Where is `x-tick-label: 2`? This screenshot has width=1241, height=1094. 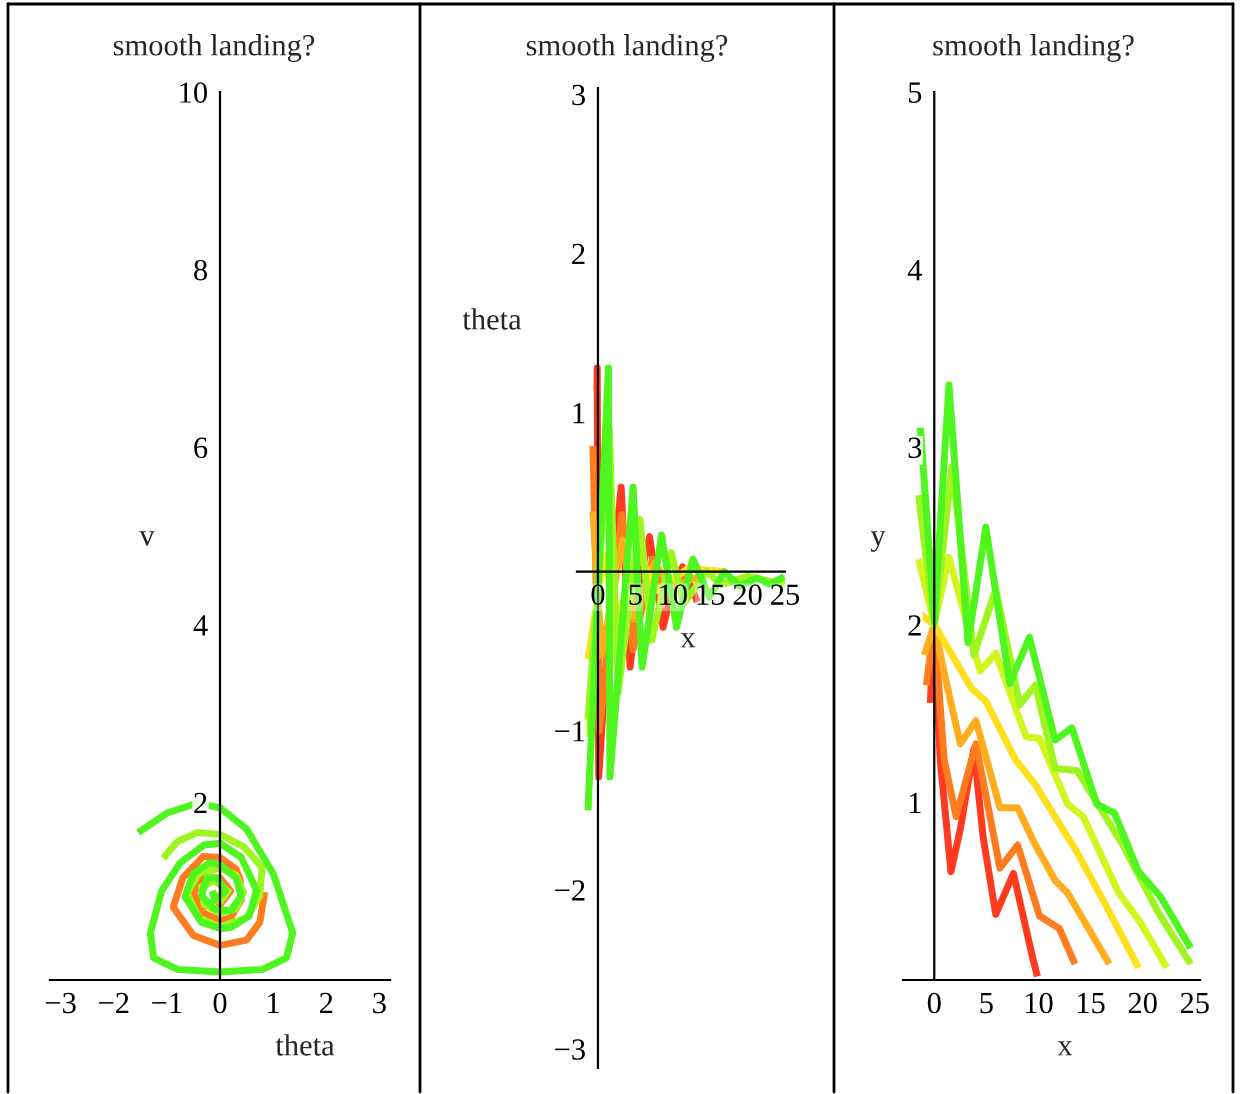 x-tick-label: 2 is located at coordinates (326, 1003).